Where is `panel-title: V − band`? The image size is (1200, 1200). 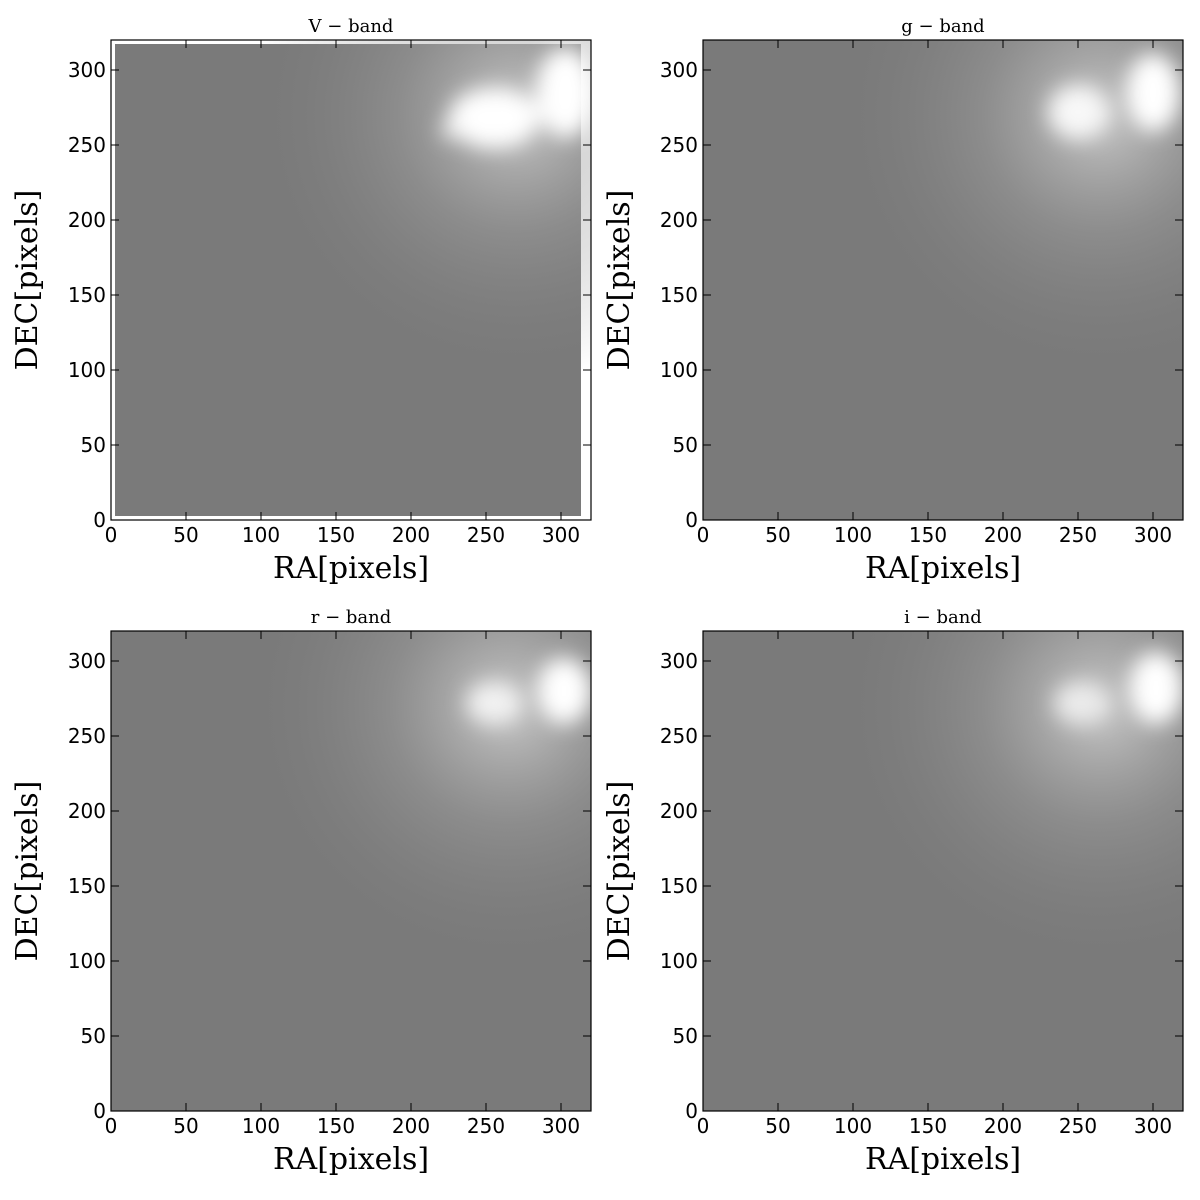 panel-title: V − band is located at coordinates (351, 26).